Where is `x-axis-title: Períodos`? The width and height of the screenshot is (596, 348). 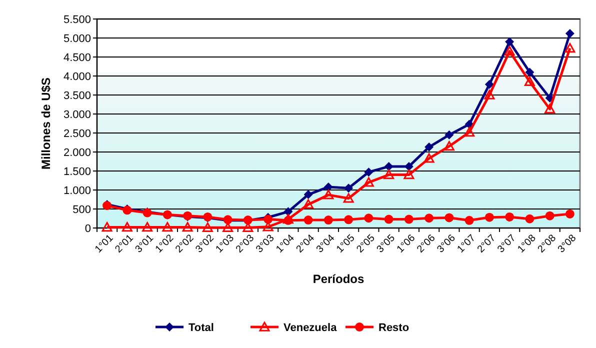
x-axis-title: Períodos is located at coordinates (338, 279).